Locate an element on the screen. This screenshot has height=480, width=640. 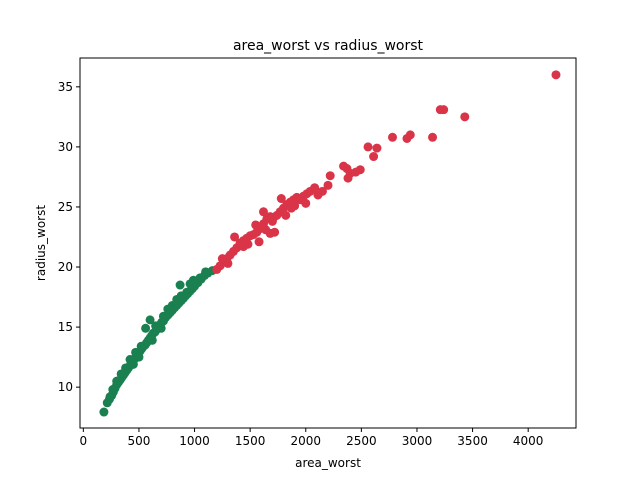
y-axis-label: radius_worst is located at coordinates (41, 243).